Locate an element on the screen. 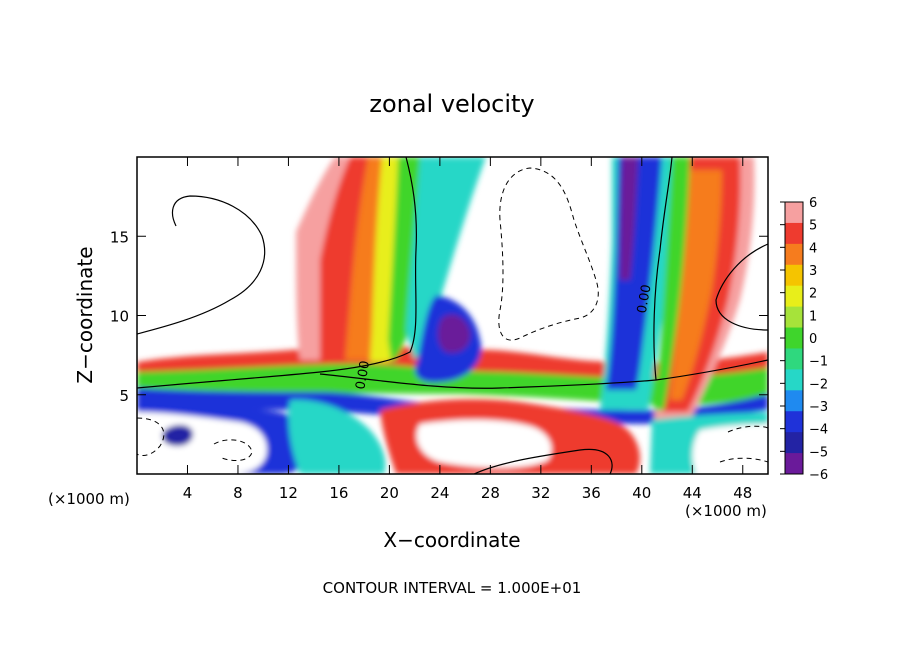 The image size is (904, 654). x-axis-label: X−coordinate is located at coordinates (451, 540).